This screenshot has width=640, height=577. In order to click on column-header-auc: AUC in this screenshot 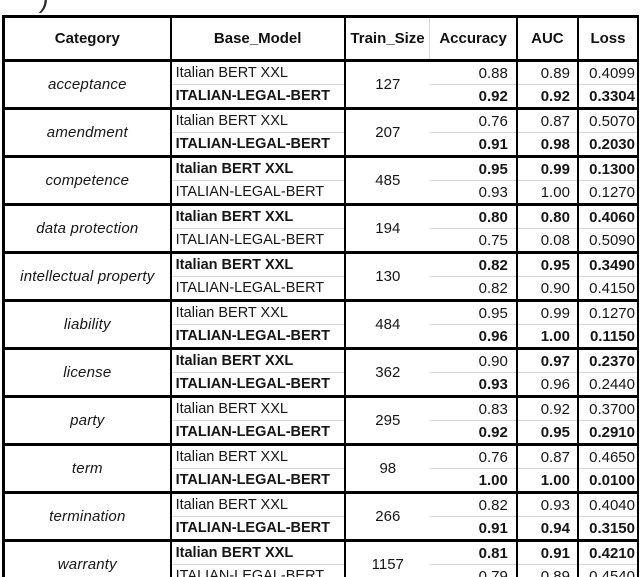, I will do `click(547, 39)`.